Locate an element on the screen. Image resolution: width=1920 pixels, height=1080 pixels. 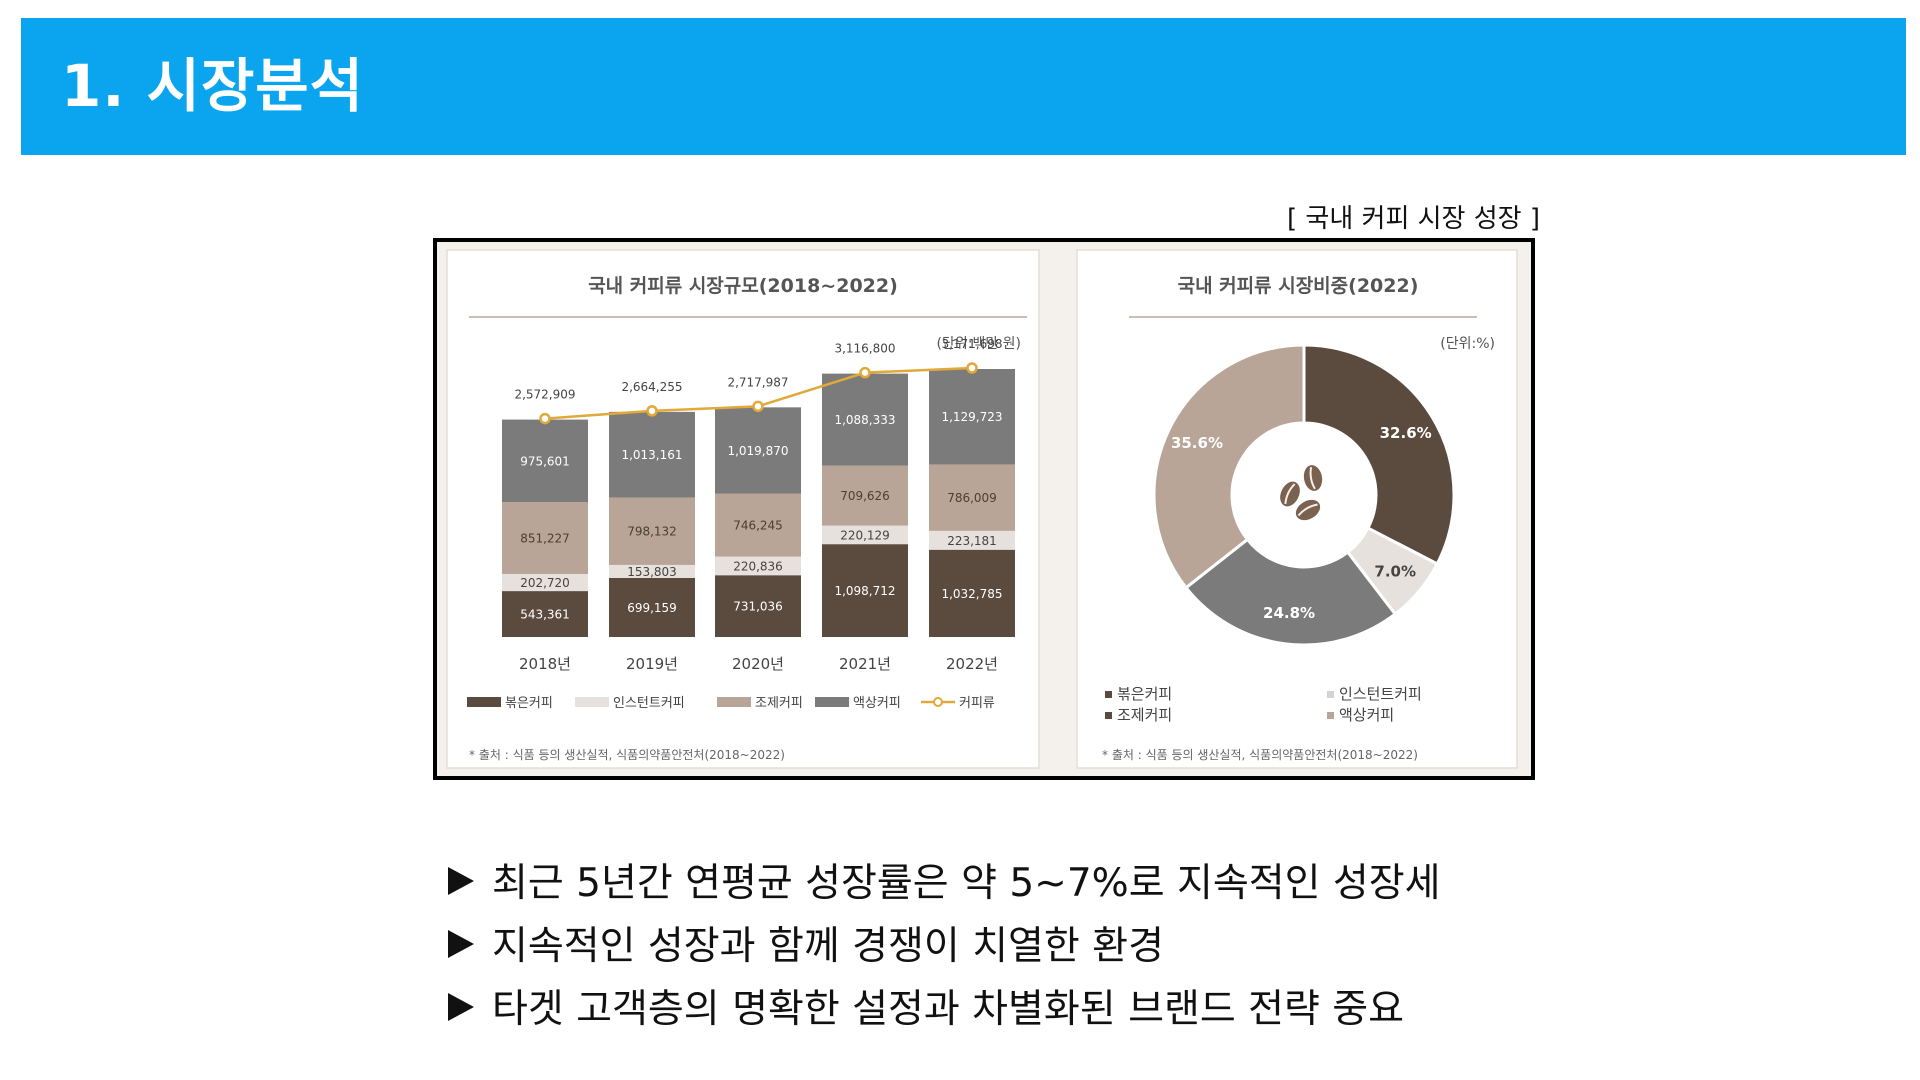
x-tick-label: 2021년 is located at coordinates (865, 664).